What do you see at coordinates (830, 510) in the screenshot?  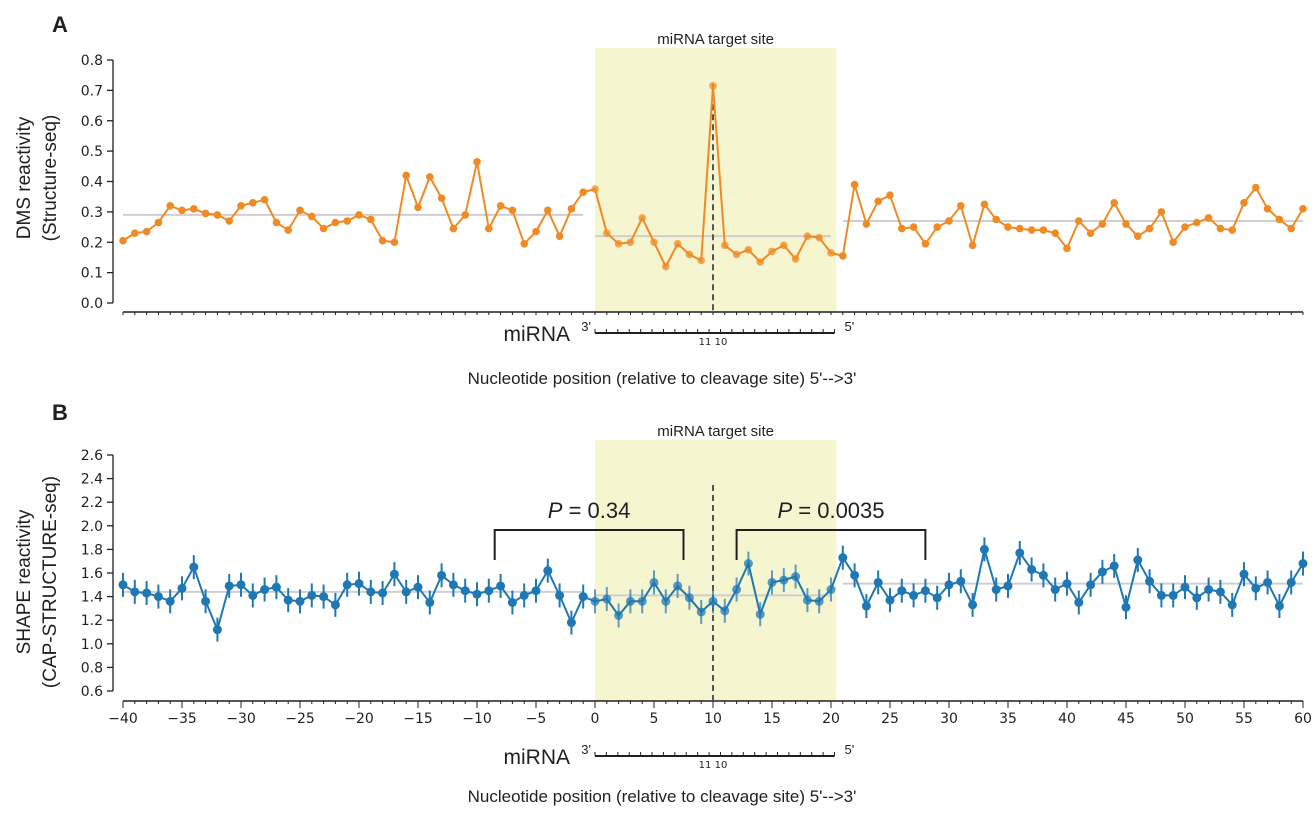 I see `p-value-label: P = 0.0035` at bounding box center [830, 510].